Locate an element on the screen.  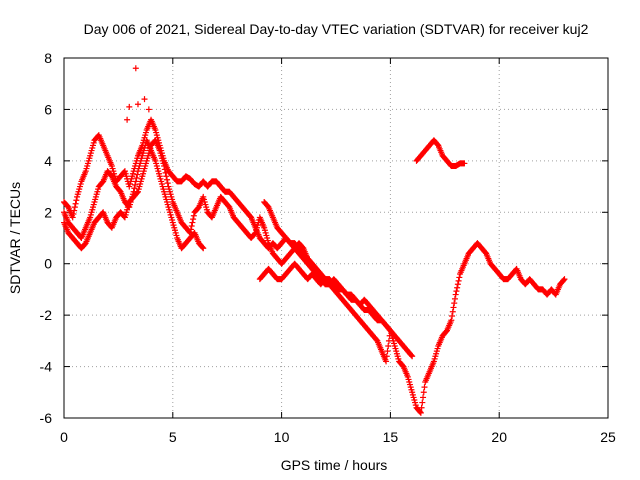
y-tick-label: 2 is located at coordinates (48, 212).